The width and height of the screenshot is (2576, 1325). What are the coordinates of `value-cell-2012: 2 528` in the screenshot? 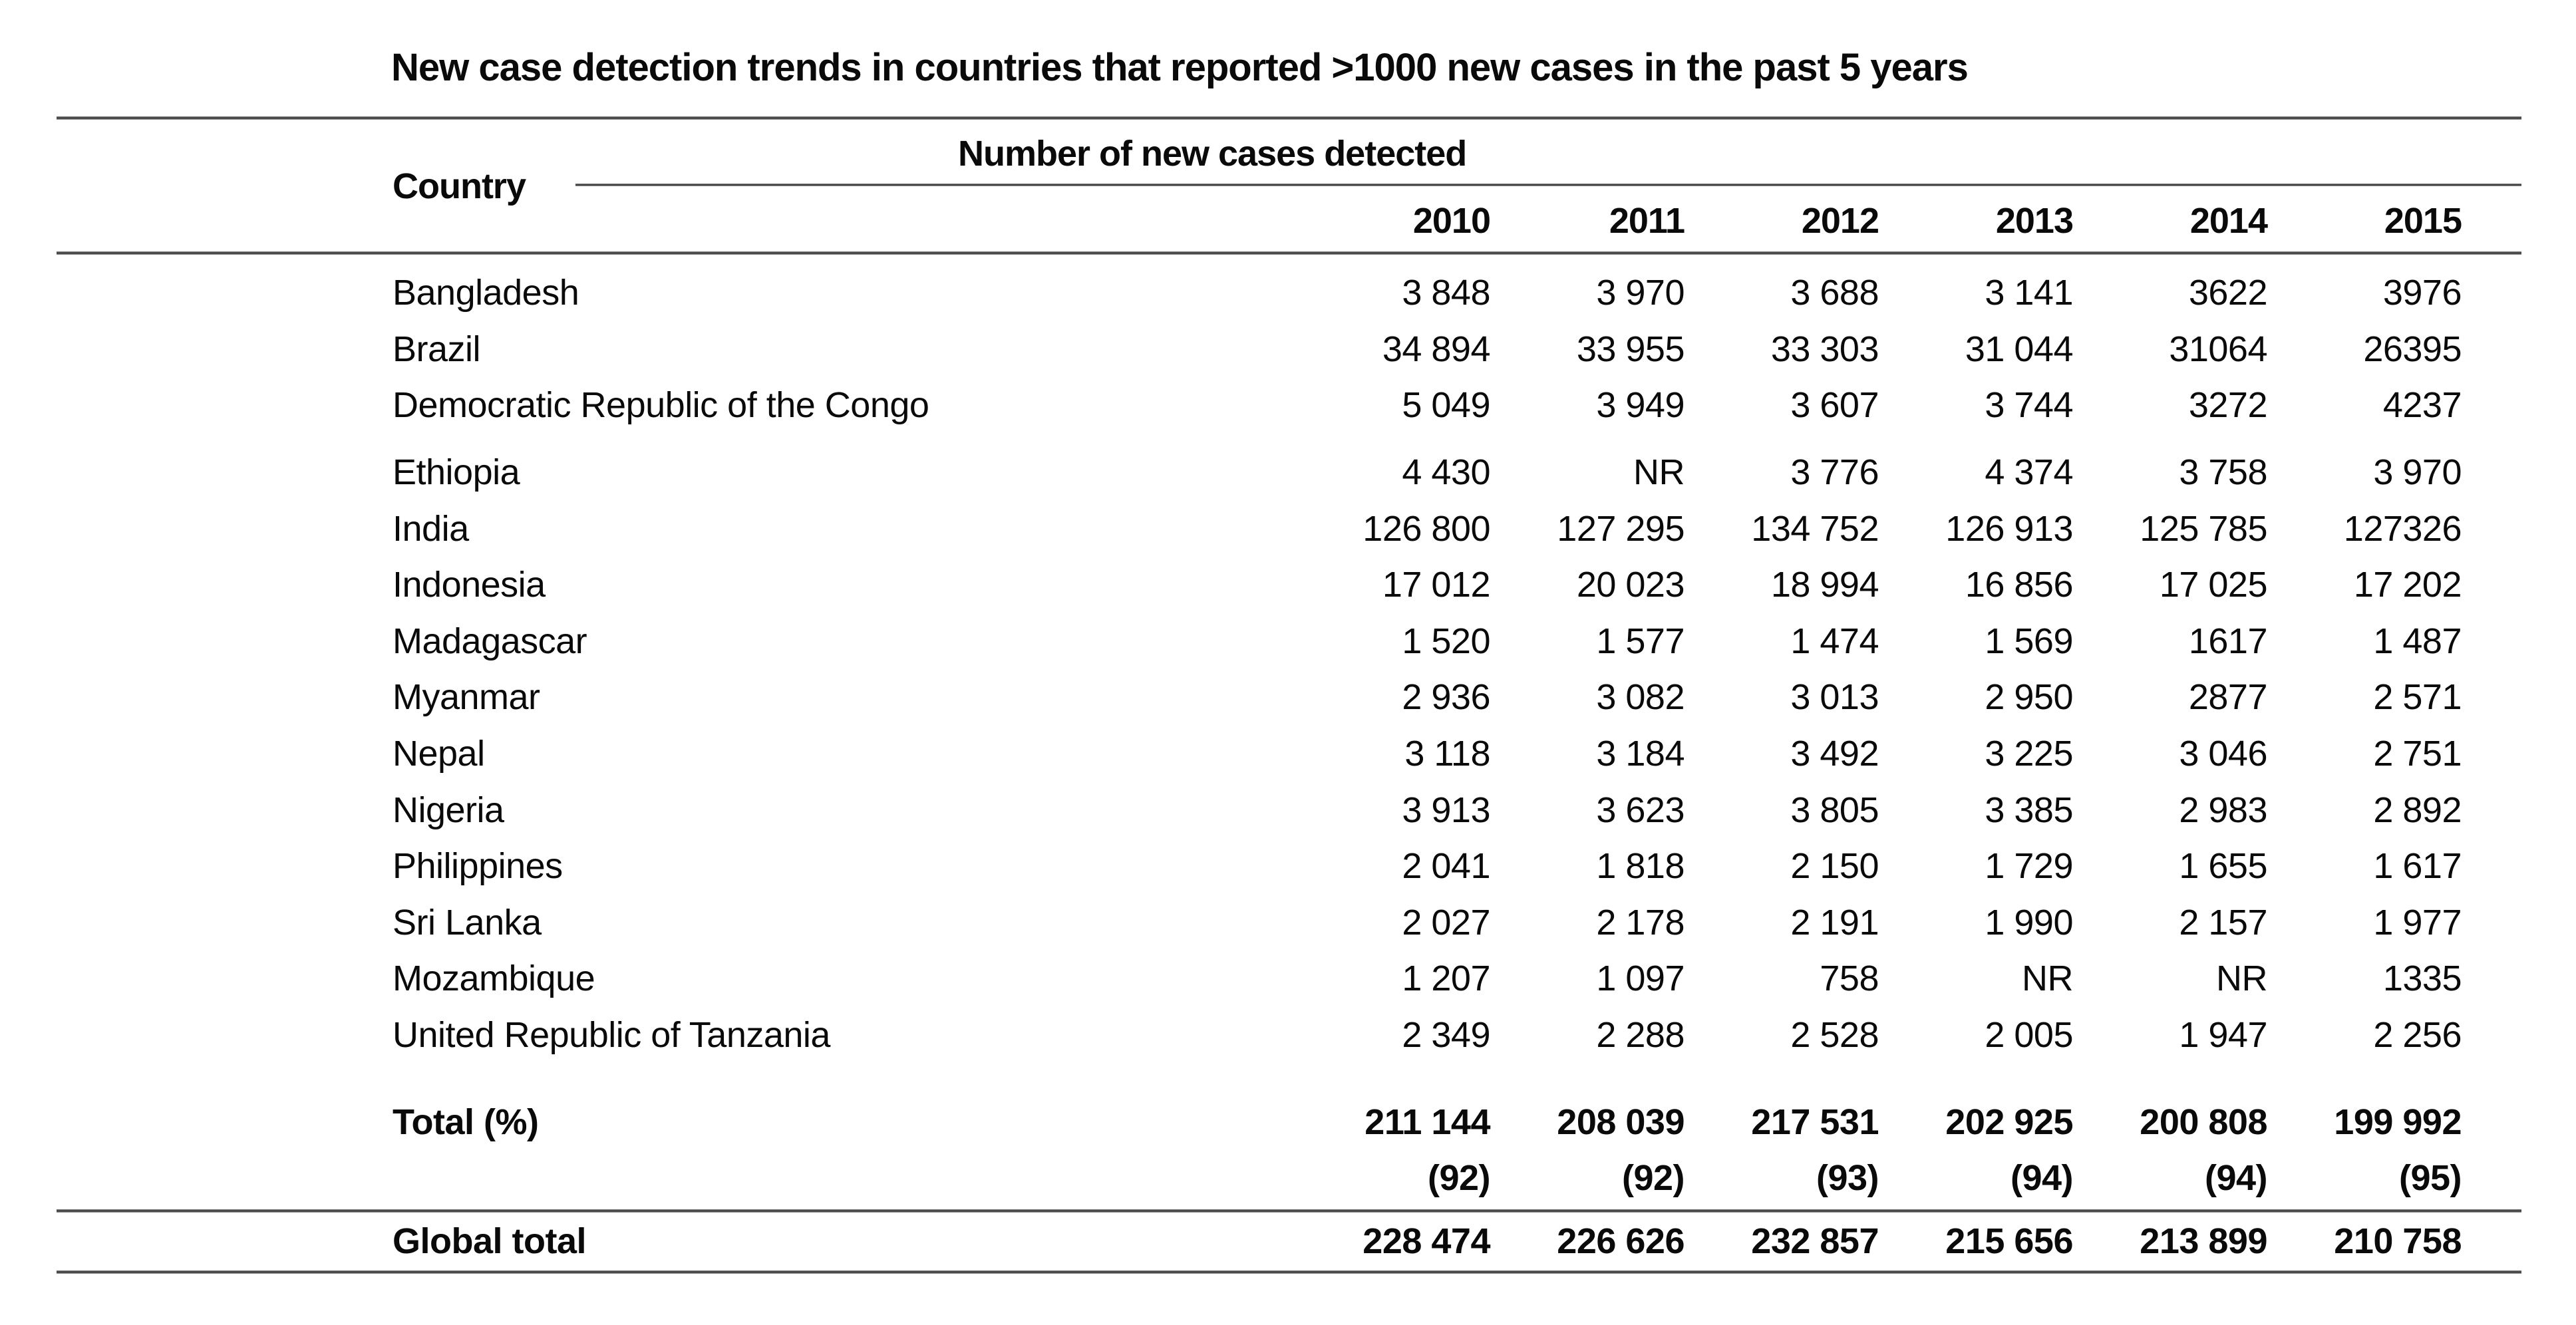 It's located at (1834, 1036).